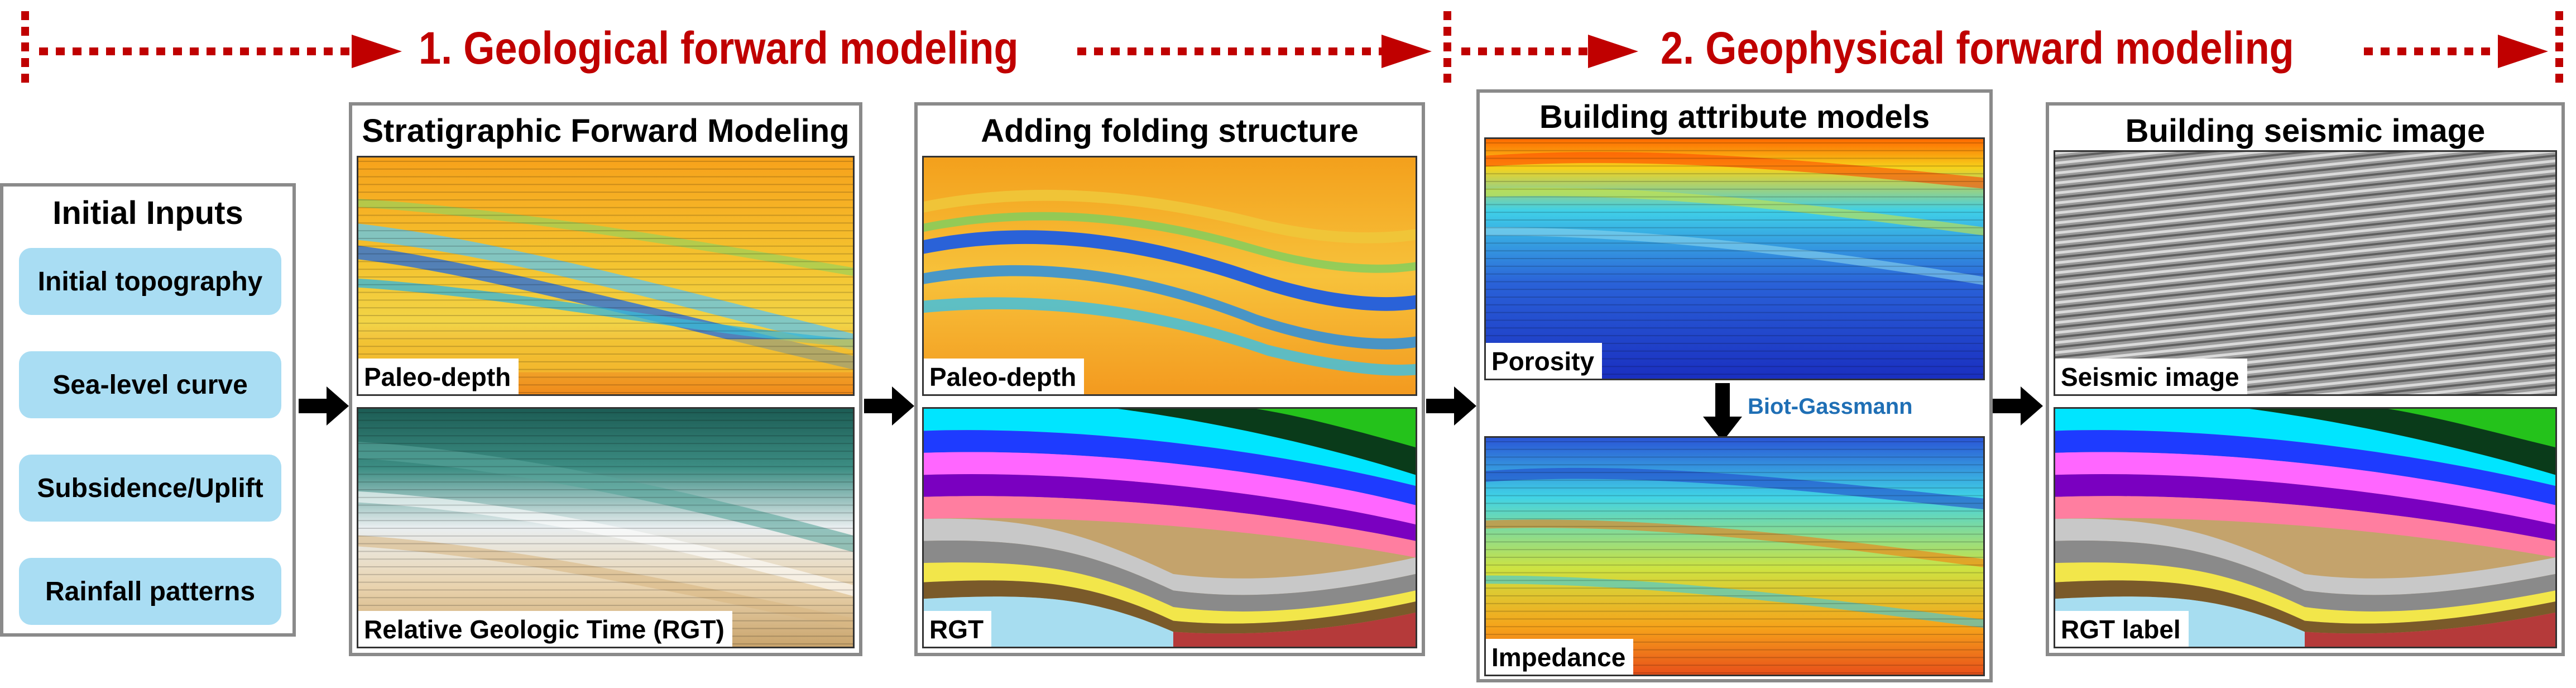 This screenshot has height=688, width=2576. Describe the element at coordinates (606, 527) in the screenshot. I see `sfm-rgt-image: Relative Geologic Time (RGT)` at that location.